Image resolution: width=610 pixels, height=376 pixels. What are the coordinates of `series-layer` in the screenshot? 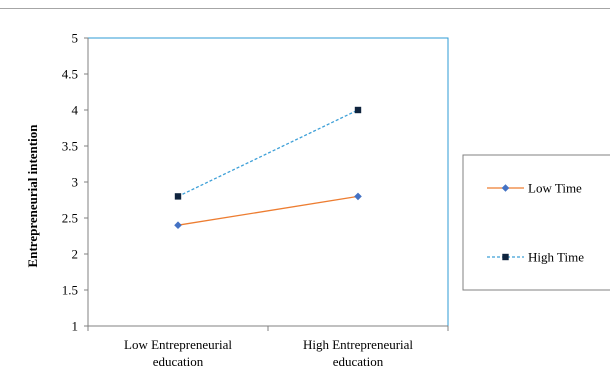 It's located at (268, 167).